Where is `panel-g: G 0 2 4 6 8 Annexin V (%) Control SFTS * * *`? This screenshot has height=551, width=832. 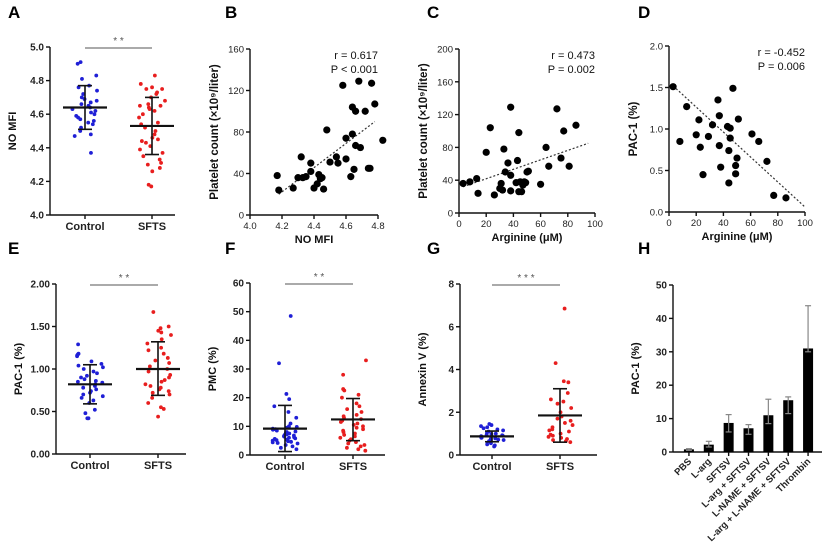
panel-g: G 0 2 4 6 8 Annexin V (%) Control SFTS * * * is located at coordinates (507, 356).